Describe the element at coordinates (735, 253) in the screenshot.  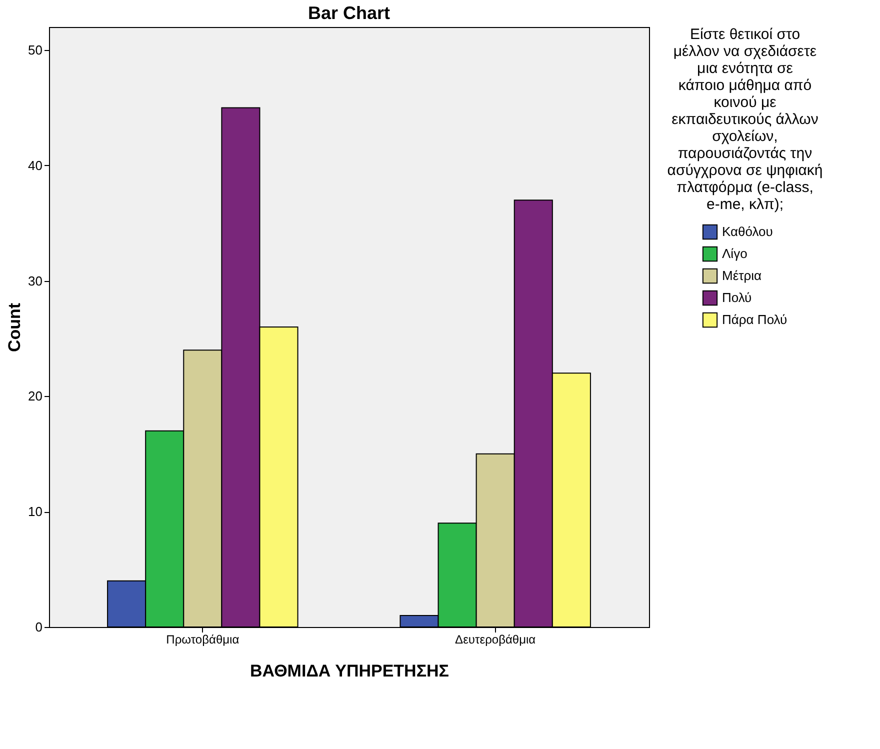
I see `legend-label: Λίγο` at that location.